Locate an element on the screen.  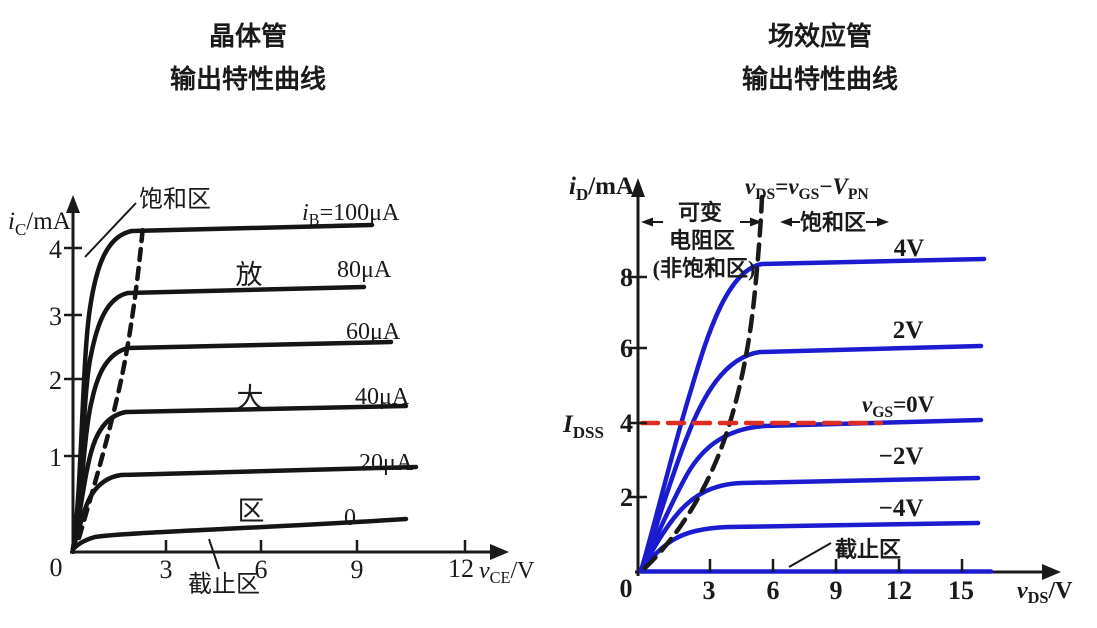
fet-origin-label: 0 is located at coordinates (626, 588).